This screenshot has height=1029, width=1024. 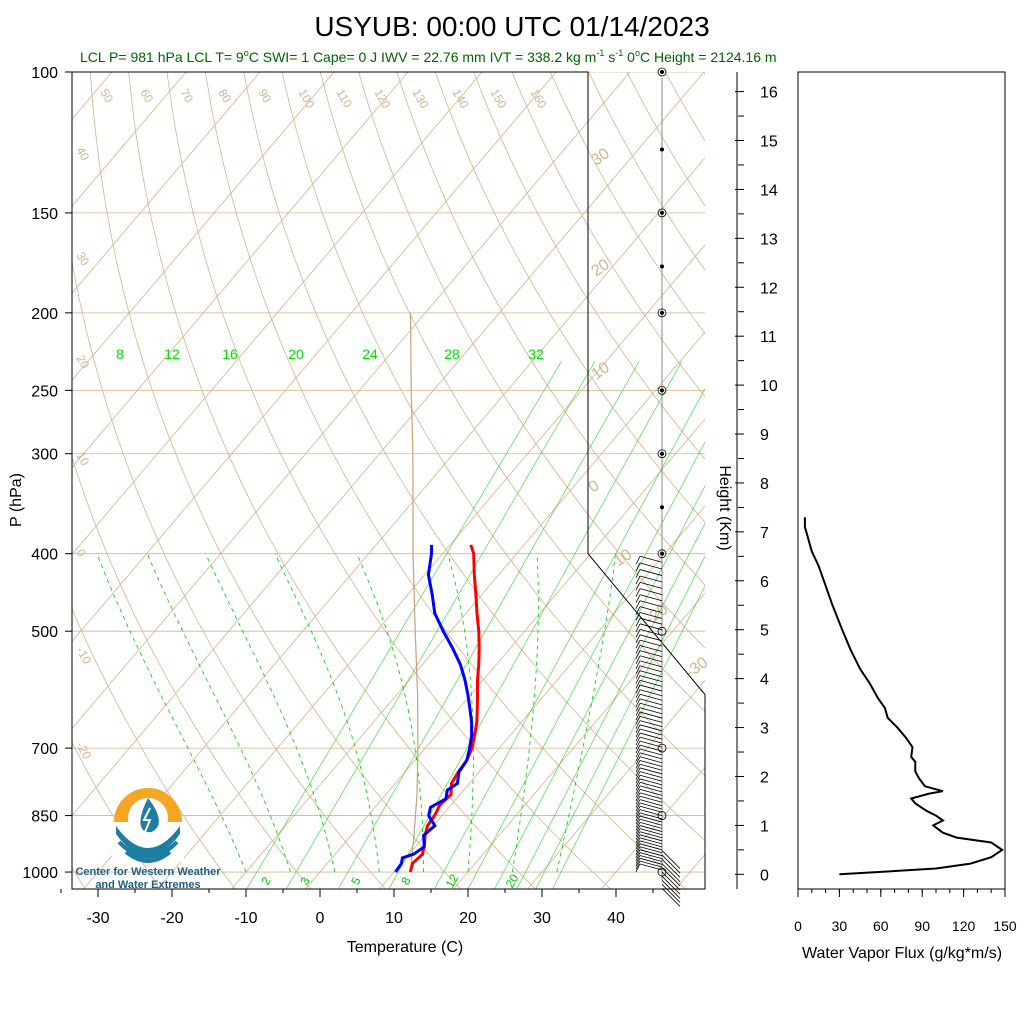 What do you see at coordinates (903, 696) in the screenshot?
I see `water-vapor-flux-line` at bounding box center [903, 696].